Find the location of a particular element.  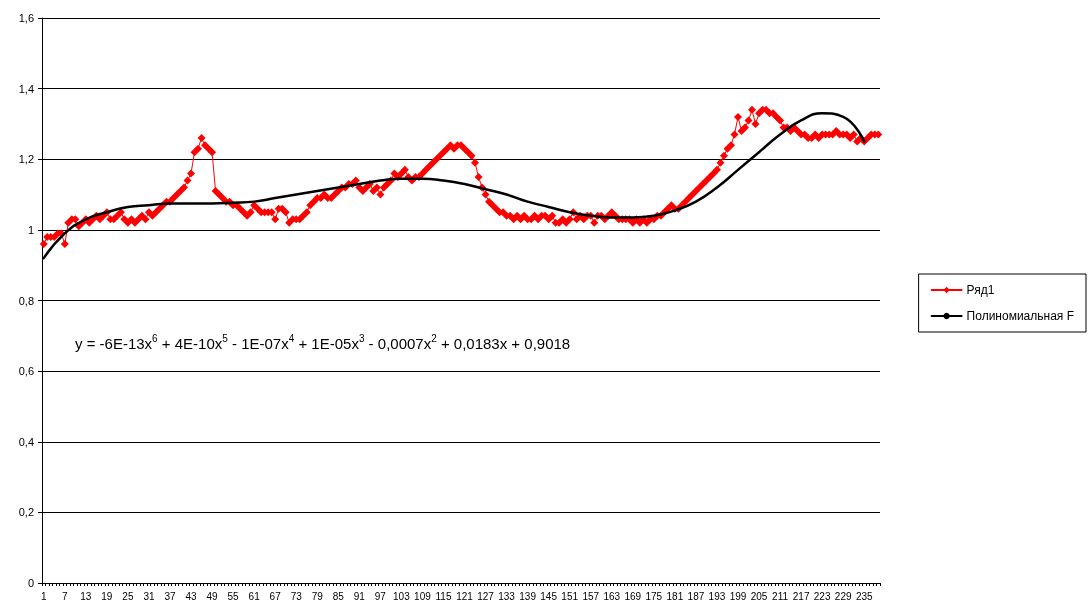

y-tick-label: 1 is located at coordinates (30, 229).